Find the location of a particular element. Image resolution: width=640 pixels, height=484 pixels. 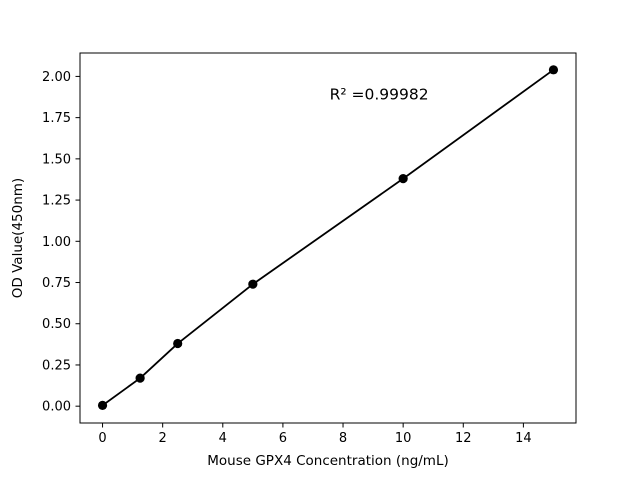

x-tick-label: 4 is located at coordinates (223, 438).